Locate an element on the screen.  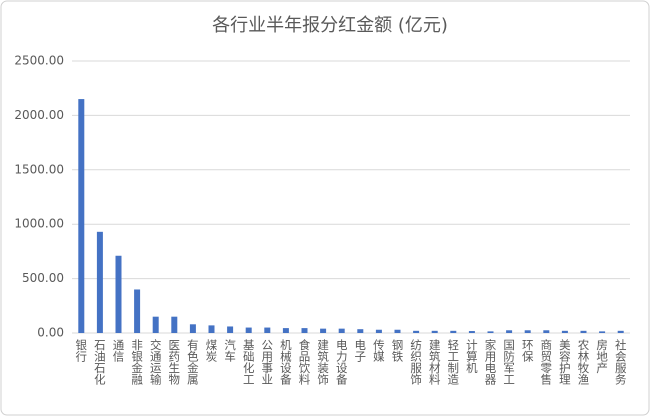
x-tick-label: 银行 is located at coordinates (81, 350).